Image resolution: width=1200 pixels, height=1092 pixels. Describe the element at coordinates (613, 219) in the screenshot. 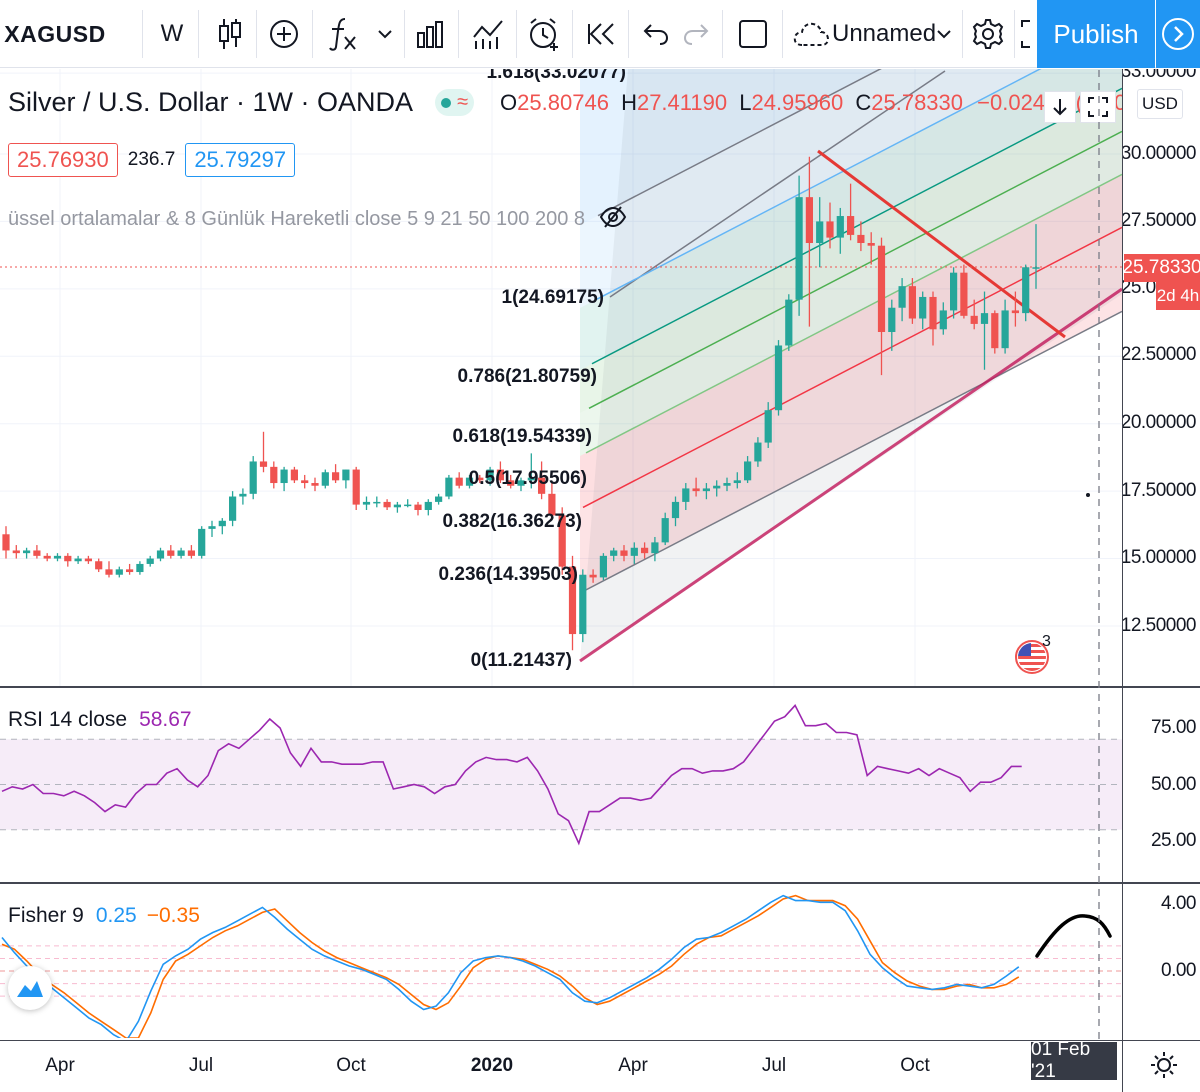

I see `hidden-eye-icon` at that location.